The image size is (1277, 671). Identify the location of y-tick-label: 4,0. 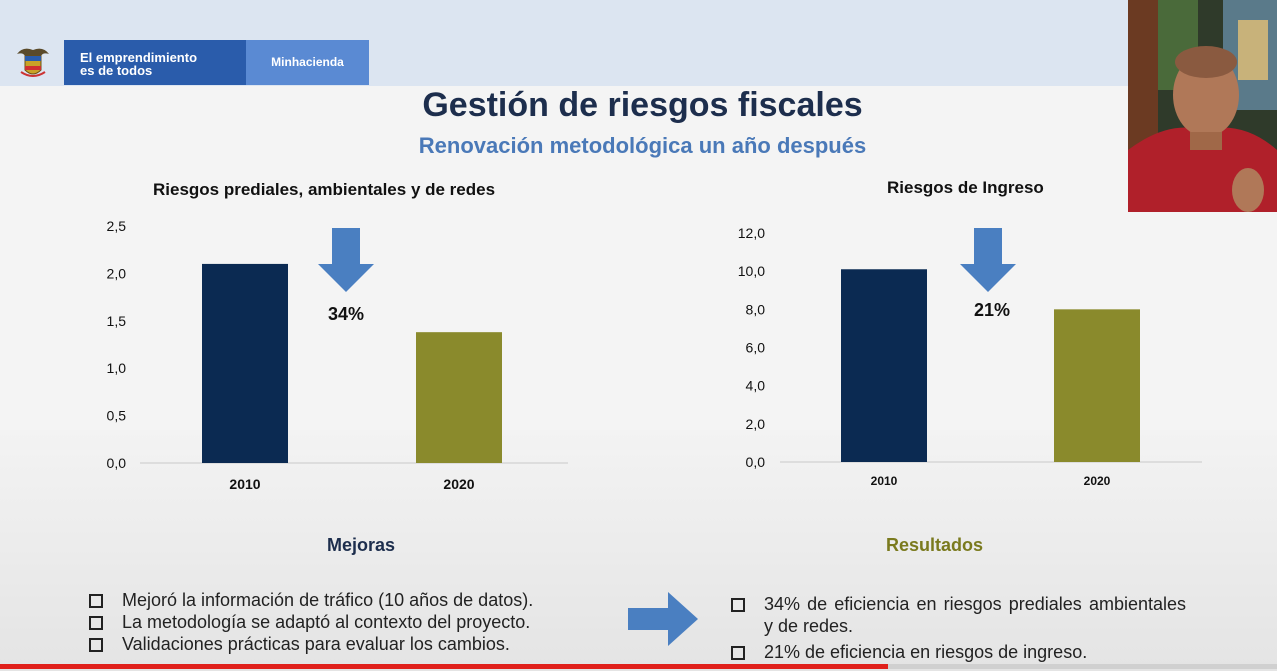
(756, 386).